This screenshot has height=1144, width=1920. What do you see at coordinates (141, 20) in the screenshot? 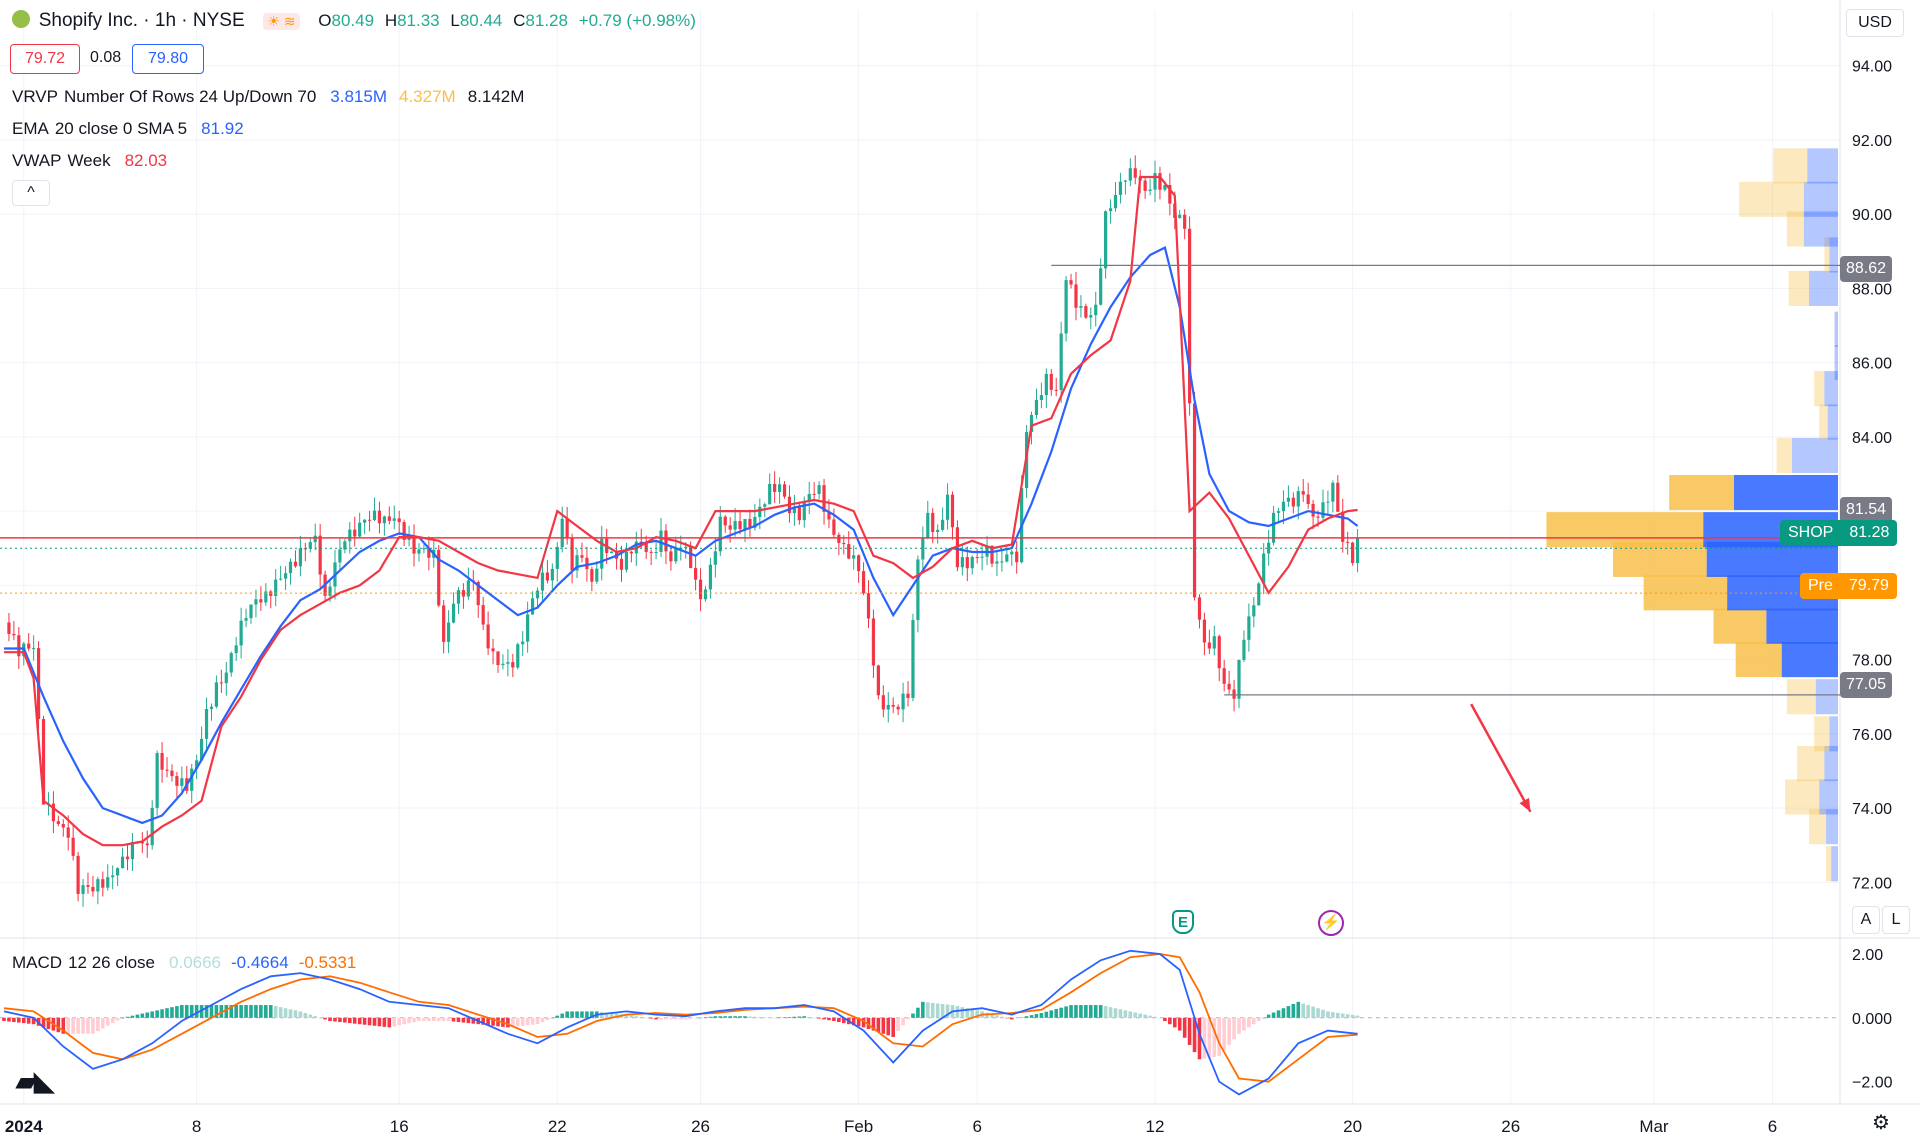
I see `symbol-title: Shopify Inc. · 1h · NYSE` at bounding box center [141, 20].